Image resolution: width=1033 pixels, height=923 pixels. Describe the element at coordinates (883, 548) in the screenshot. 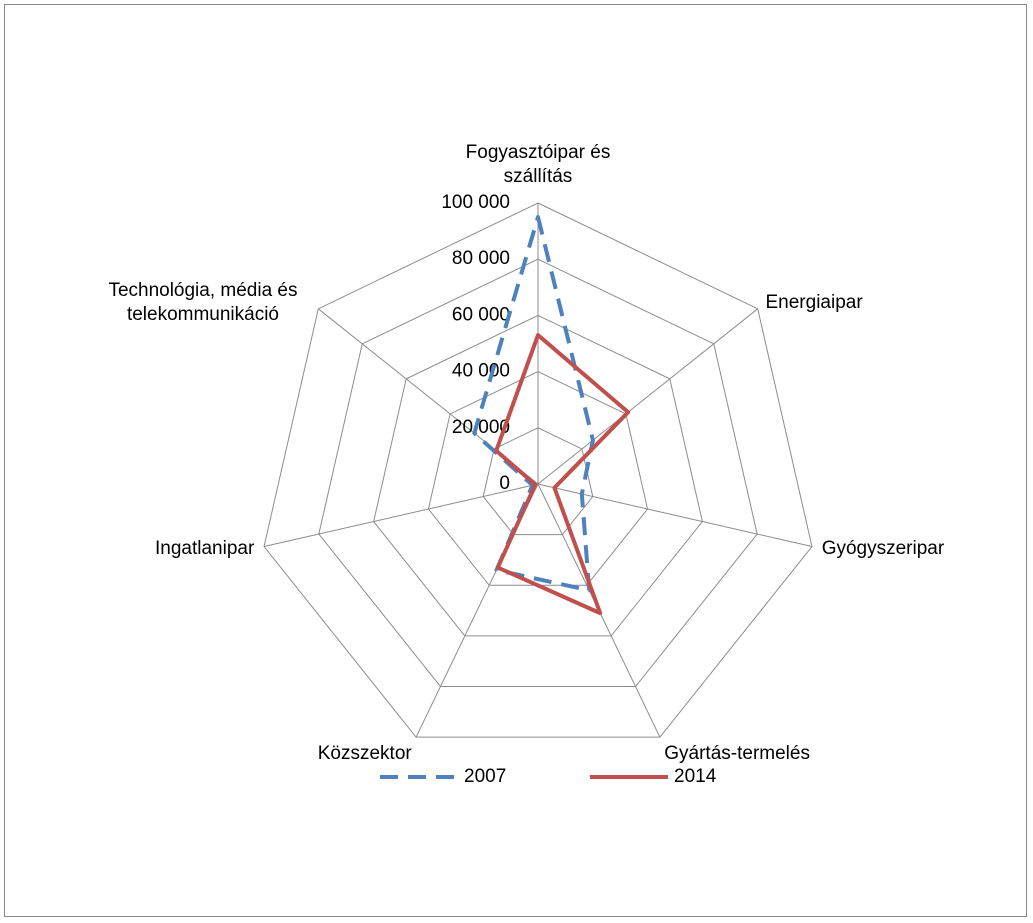

I see `category-label: Gyógyszeripar` at that location.